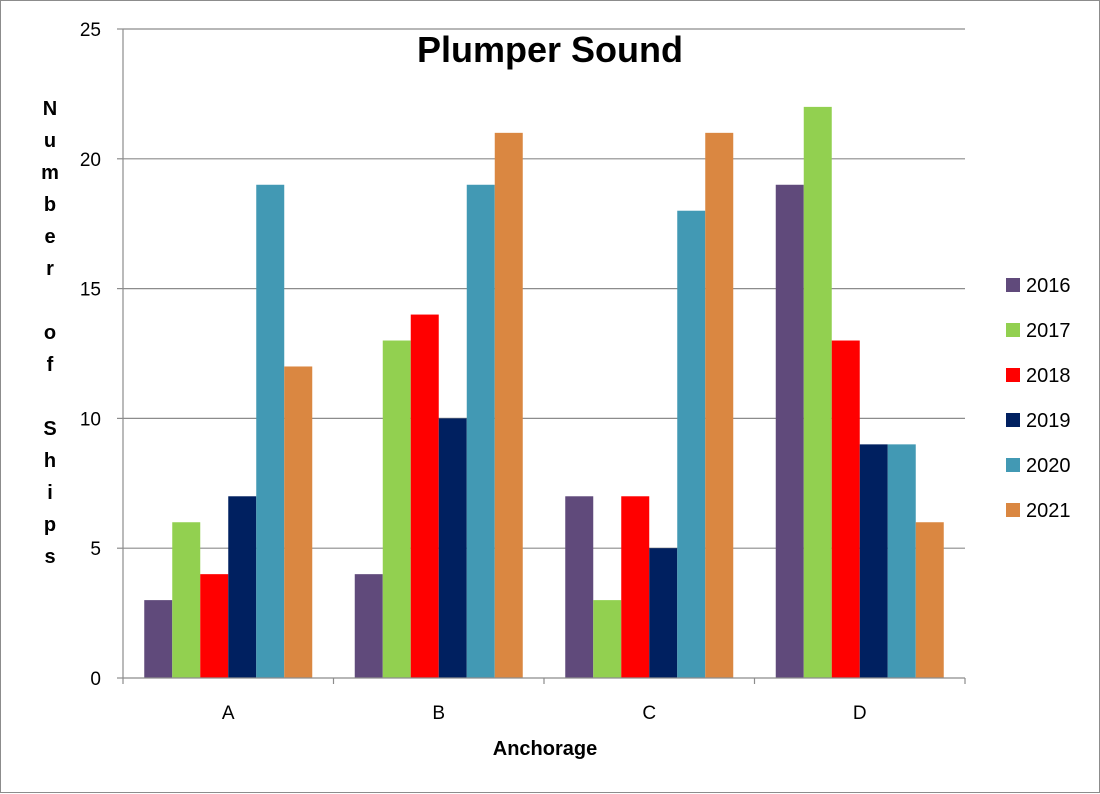 Image resolution: width=1100 pixels, height=794 pixels. What do you see at coordinates (663, 613) in the screenshot?
I see `bar-C-2019` at bounding box center [663, 613].